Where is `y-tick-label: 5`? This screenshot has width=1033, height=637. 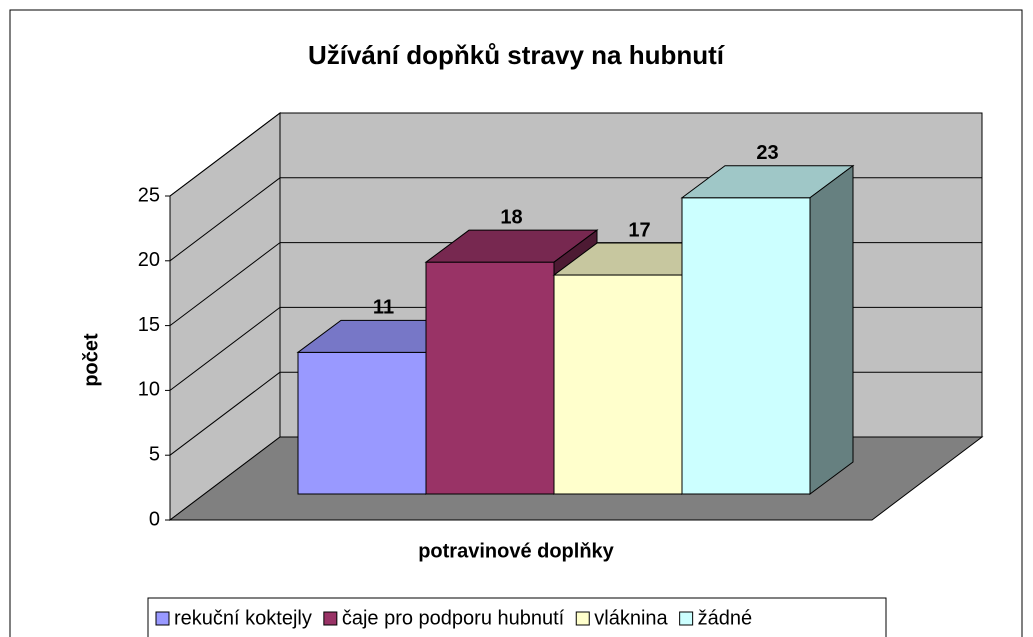
y-tick-label: 5 is located at coordinates (154, 454).